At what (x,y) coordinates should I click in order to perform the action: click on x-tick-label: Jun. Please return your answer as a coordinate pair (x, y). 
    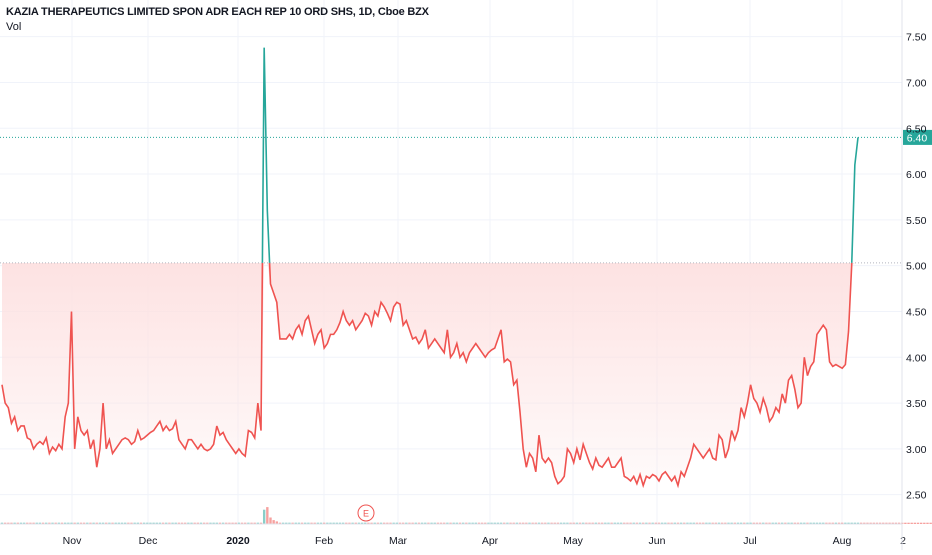
    Looking at the image, I should click on (657, 541).